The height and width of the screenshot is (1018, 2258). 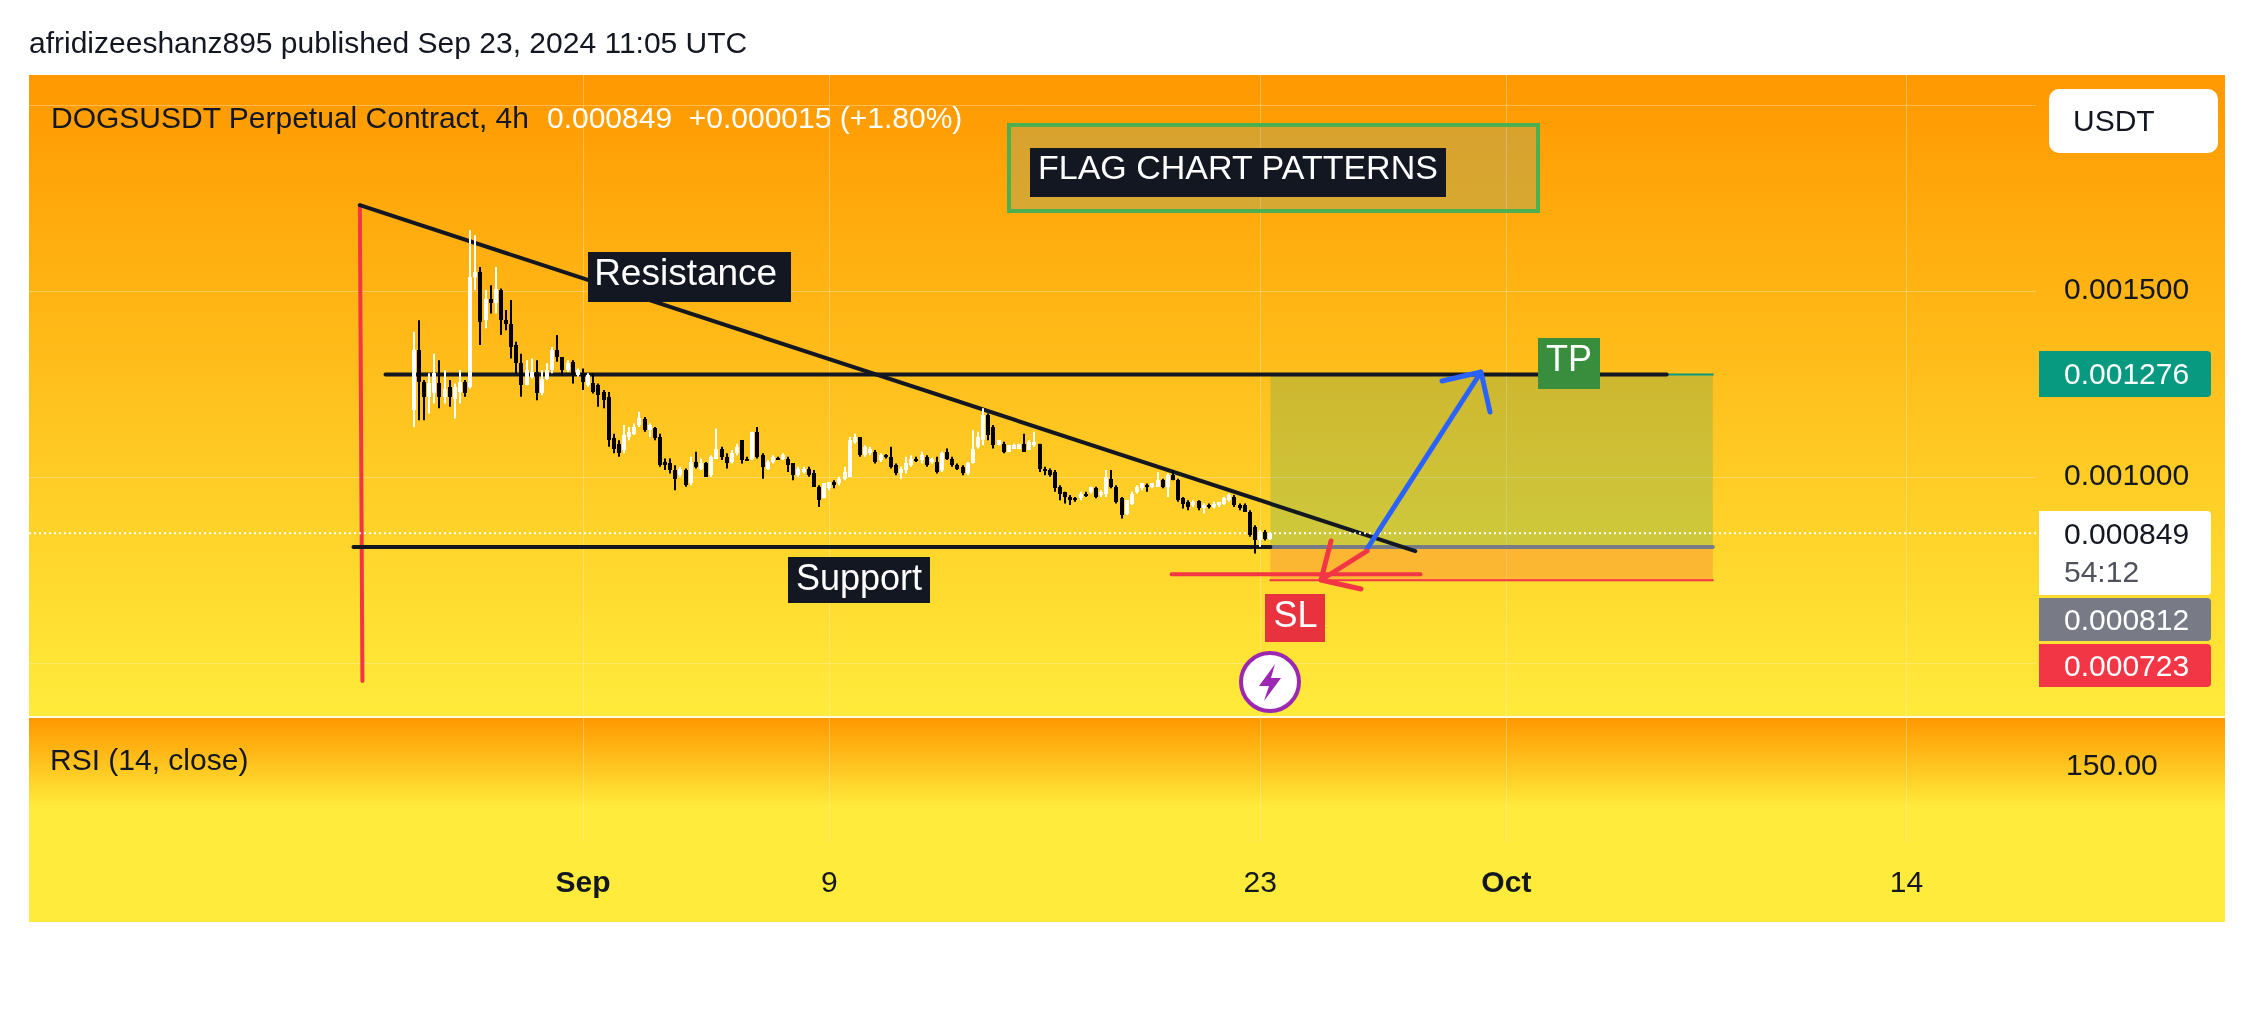 I want to click on annotation: Support, so click(x=859, y=580).